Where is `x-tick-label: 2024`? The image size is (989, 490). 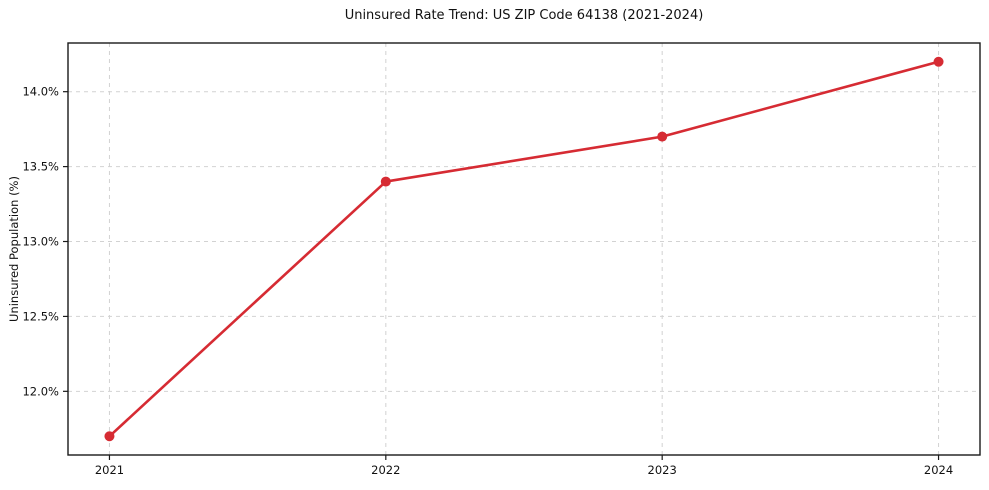
x-tick-label: 2024 is located at coordinates (938, 470).